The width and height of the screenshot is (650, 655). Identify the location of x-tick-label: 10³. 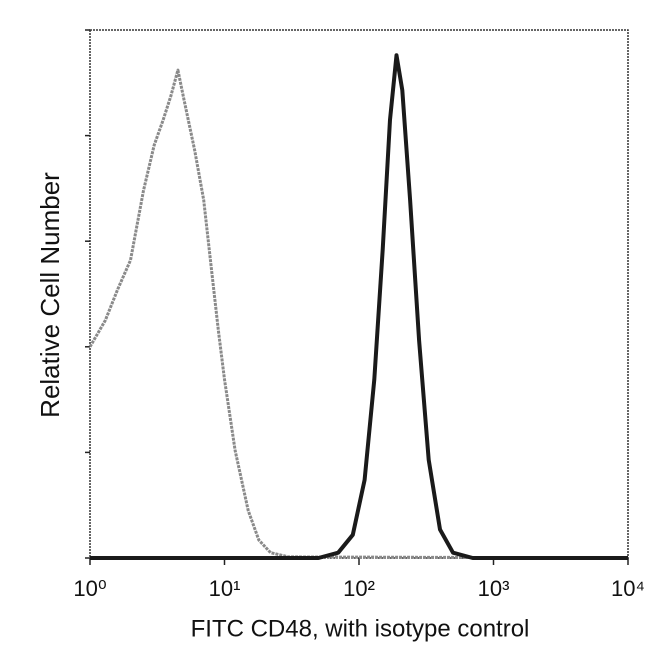
(494, 588).